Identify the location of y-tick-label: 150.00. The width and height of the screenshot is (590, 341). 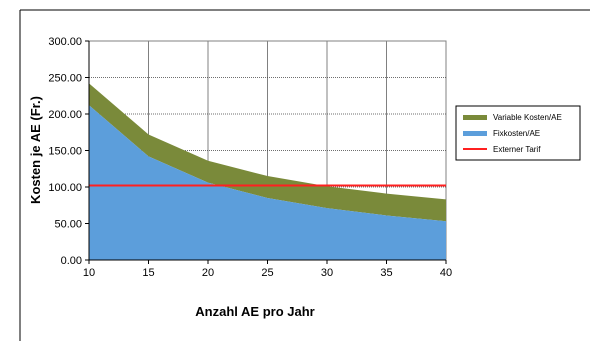
(65, 152).